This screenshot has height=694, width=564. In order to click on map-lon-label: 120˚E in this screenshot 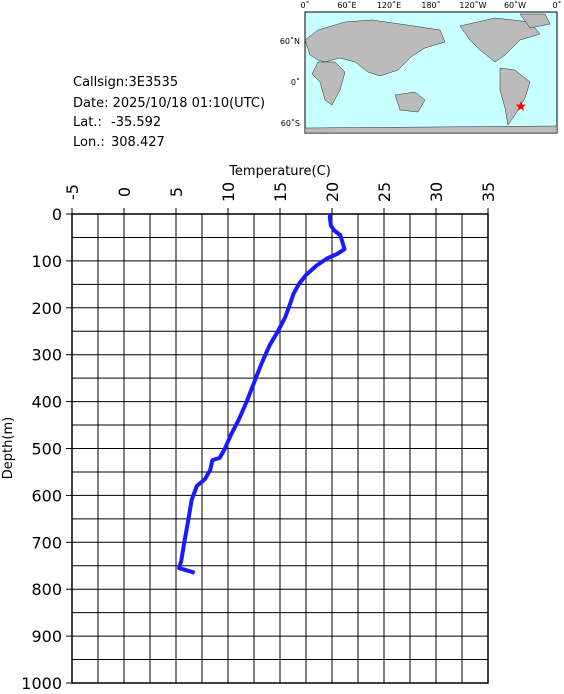, I will do `click(389, 5)`.